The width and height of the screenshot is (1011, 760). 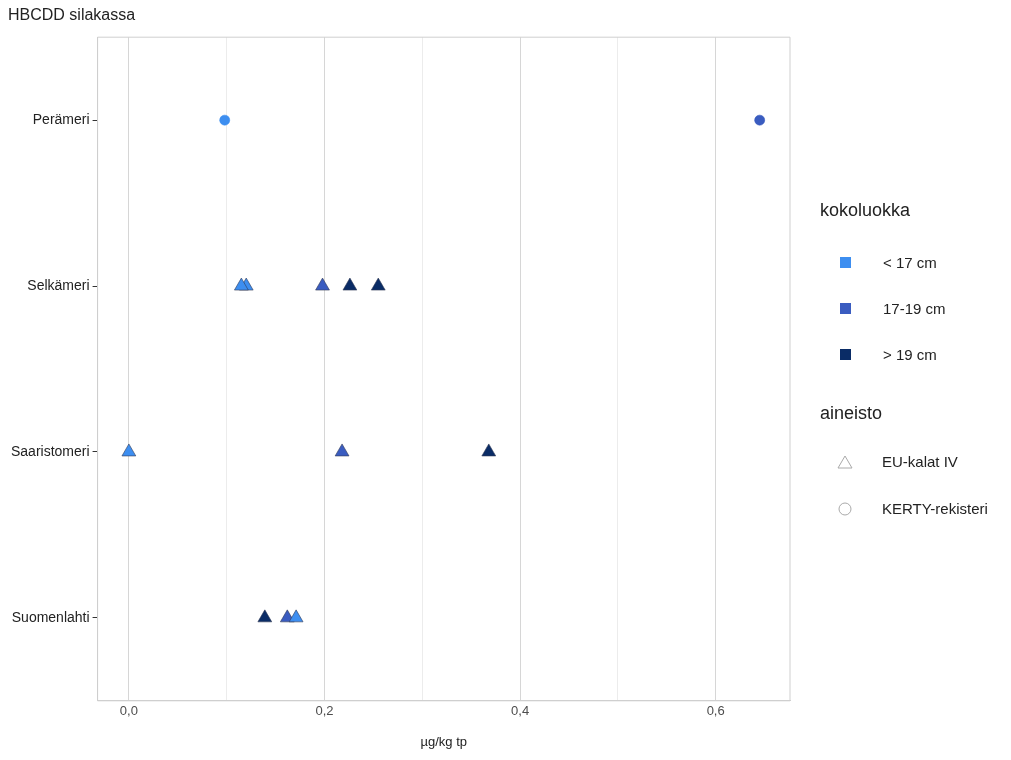 What do you see at coordinates (910, 354) in the screenshot?
I see `legend-label: > 19 cm` at bounding box center [910, 354].